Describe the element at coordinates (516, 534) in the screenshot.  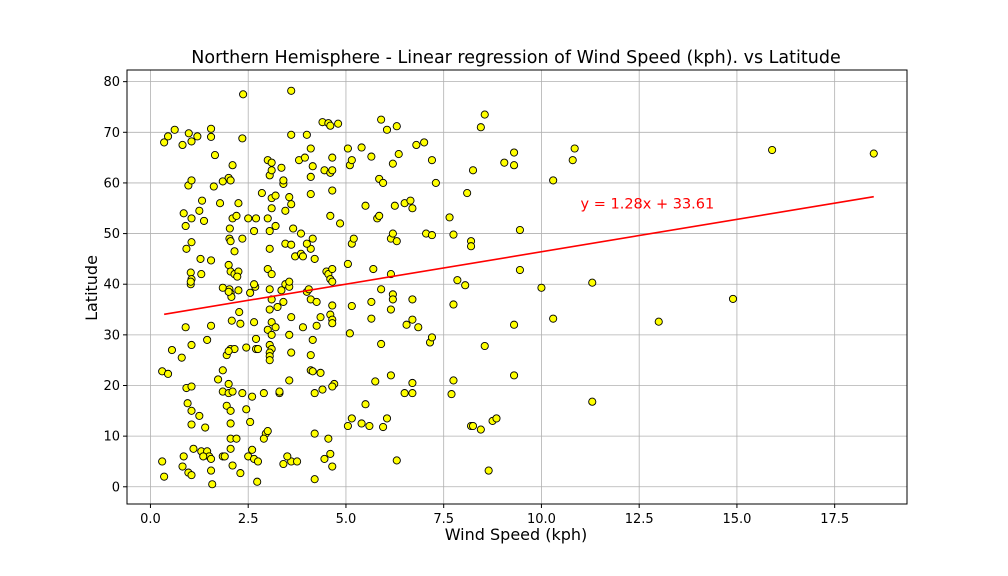
I see `x-axis-label: Wind Speed (kph)` at that location.